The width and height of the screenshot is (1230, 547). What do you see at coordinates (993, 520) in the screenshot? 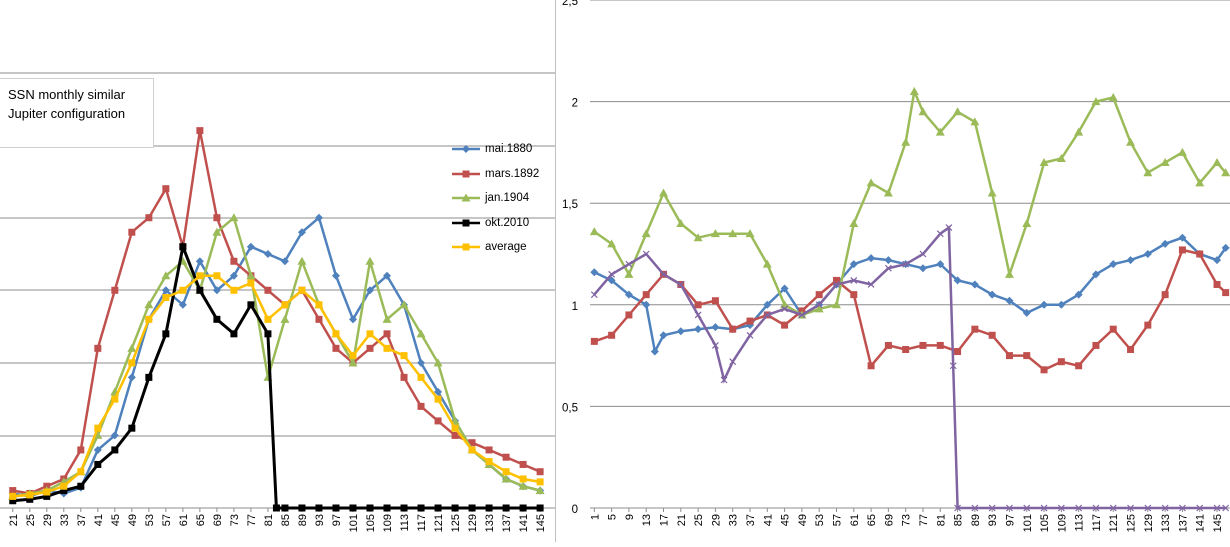
I see `x-tick-label: 93` at bounding box center [993, 520].